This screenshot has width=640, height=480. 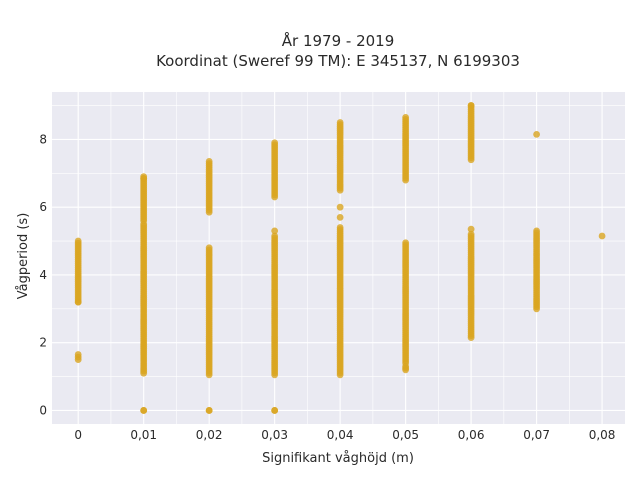 I want to click on y-axis-label: Vågperiod (s), so click(x=23, y=256).